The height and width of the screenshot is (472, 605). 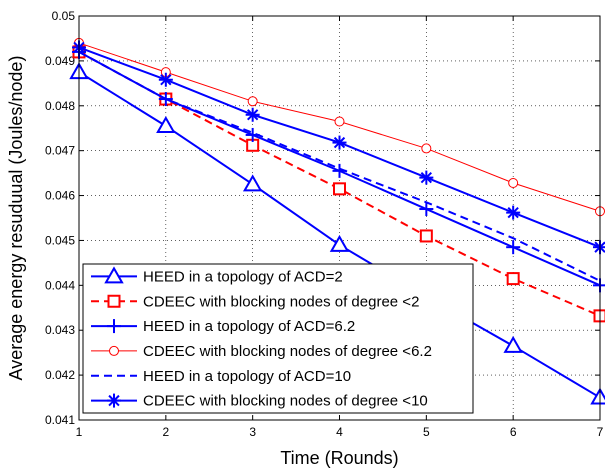 What do you see at coordinates (60, 375) in the screenshot?
I see `y-tick-label: 0.042` at bounding box center [60, 375].